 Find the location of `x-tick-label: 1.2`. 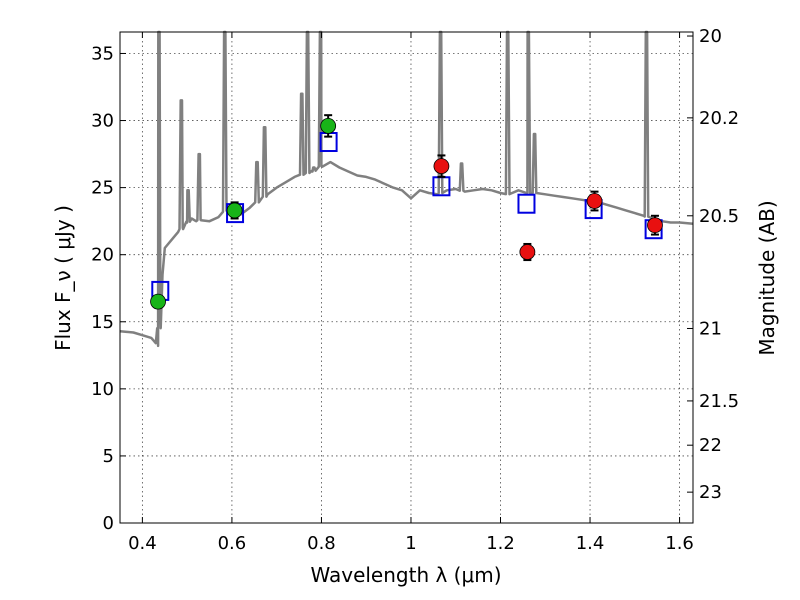

x-tick-label: 1.2 is located at coordinates (500, 543).